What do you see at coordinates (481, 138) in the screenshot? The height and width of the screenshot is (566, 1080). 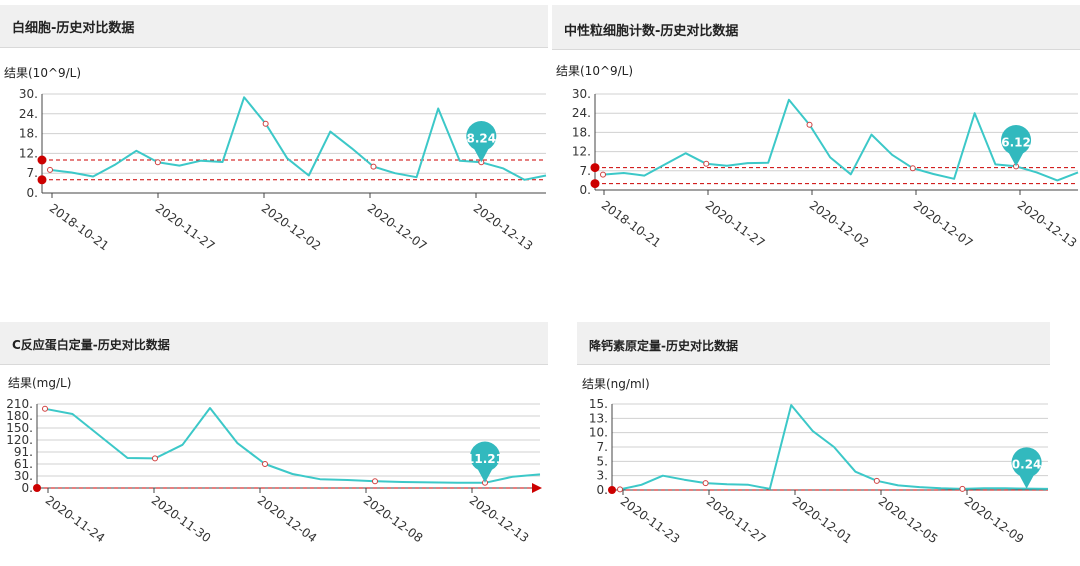 I see `marker-value-label: 8.24` at bounding box center [481, 138].